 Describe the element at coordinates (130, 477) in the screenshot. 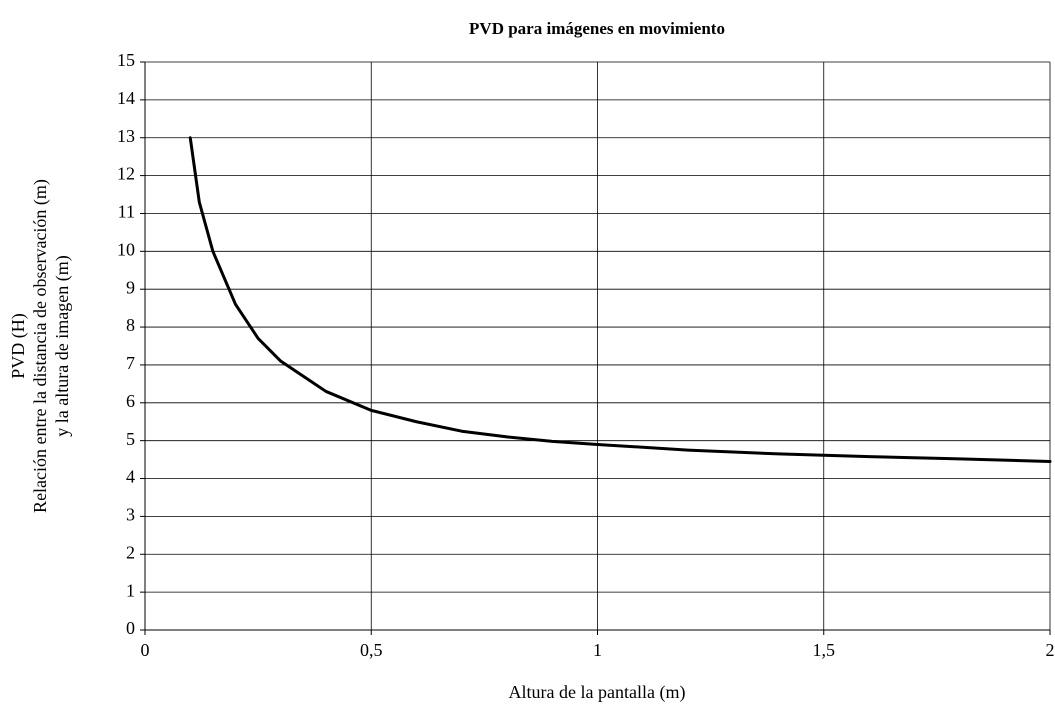

I see `y-tick-label: 4` at that location.